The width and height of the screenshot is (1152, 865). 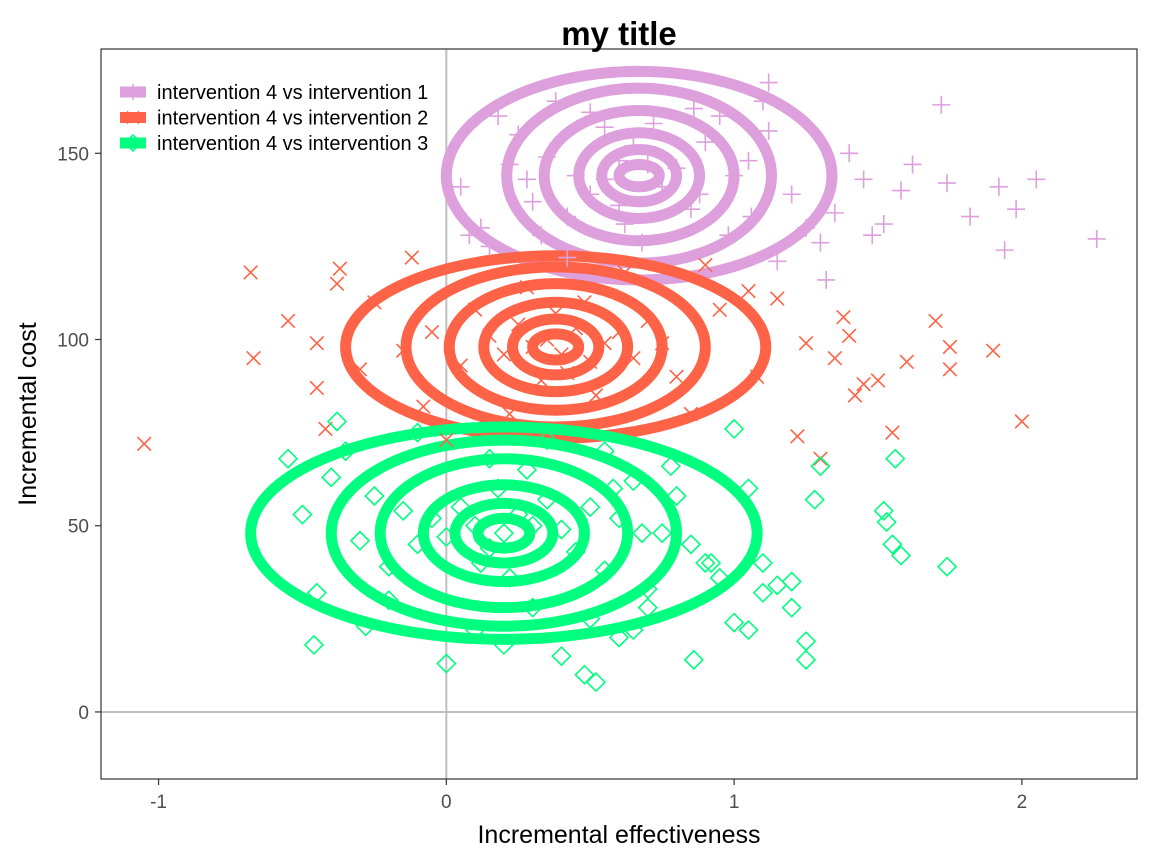 What do you see at coordinates (83, 713) in the screenshot?
I see `y-tick-label: 0` at bounding box center [83, 713].